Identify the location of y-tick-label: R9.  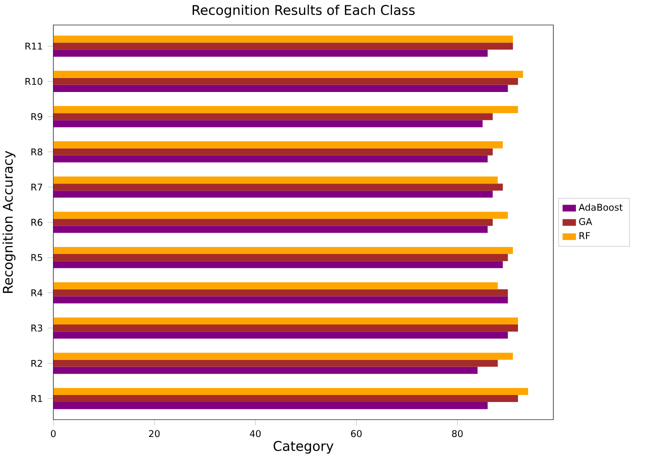
(36, 116).